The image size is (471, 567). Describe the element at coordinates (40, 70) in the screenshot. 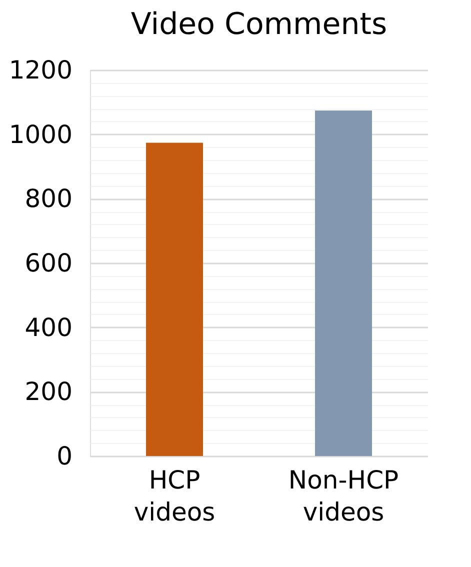

I see `y-tick-label: 1200` at that location.